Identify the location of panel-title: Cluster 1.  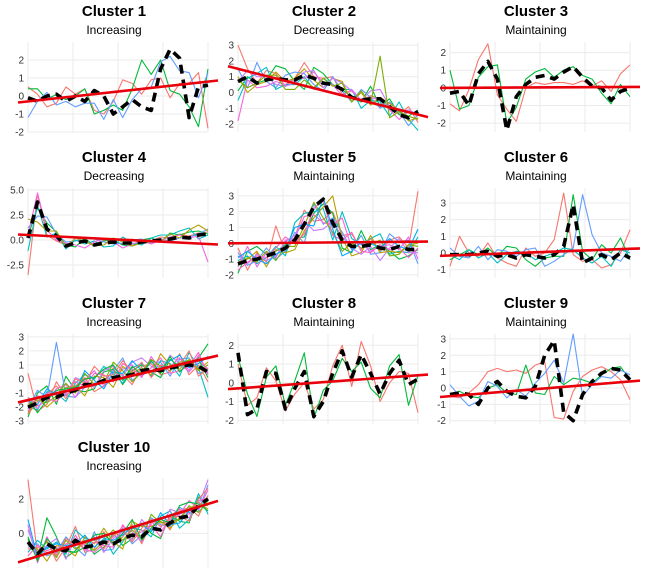
(114, 11).